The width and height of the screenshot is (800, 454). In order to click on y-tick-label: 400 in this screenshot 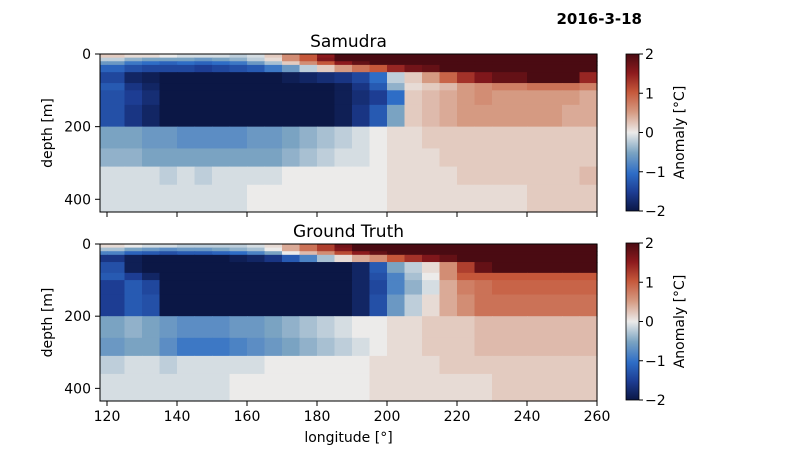, I will do `click(77, 389)`.